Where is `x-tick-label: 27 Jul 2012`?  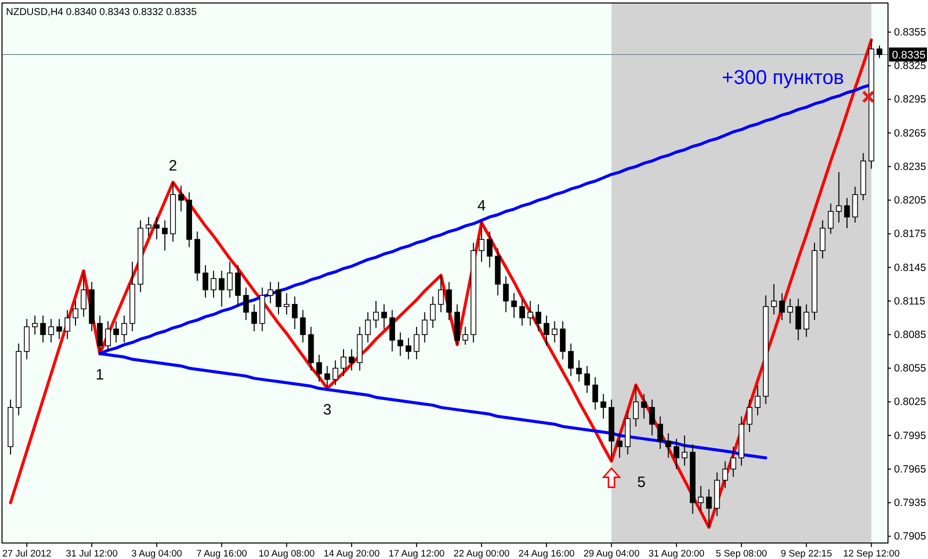 x-tick-label: 27 Jul 2012 is located at coordinates (27, 553).